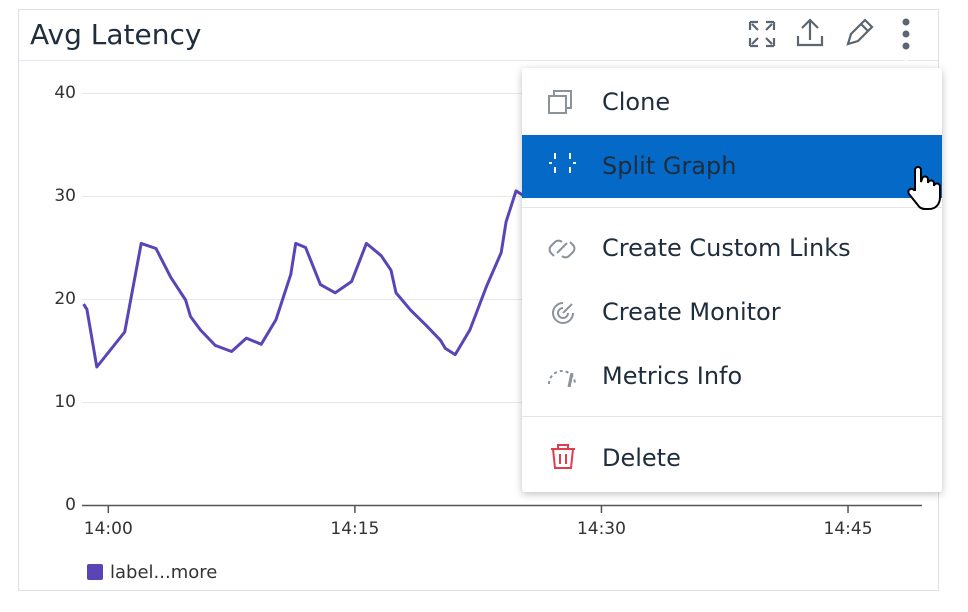 This screenshot has width=968, height=612. What do you see at coordinates (562, 279) in the screenshot?
I see `menu-icons` at bounding box center [562, 279].